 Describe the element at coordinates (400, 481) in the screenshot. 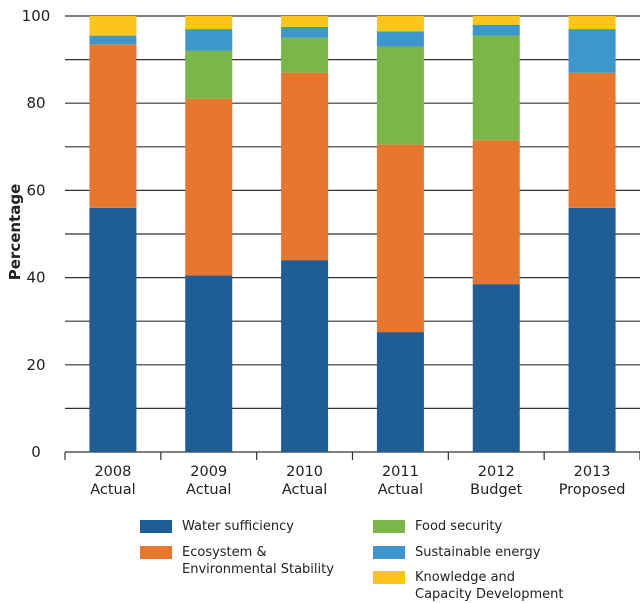

I see `x-tick-label: 2011 Actual` at that location.